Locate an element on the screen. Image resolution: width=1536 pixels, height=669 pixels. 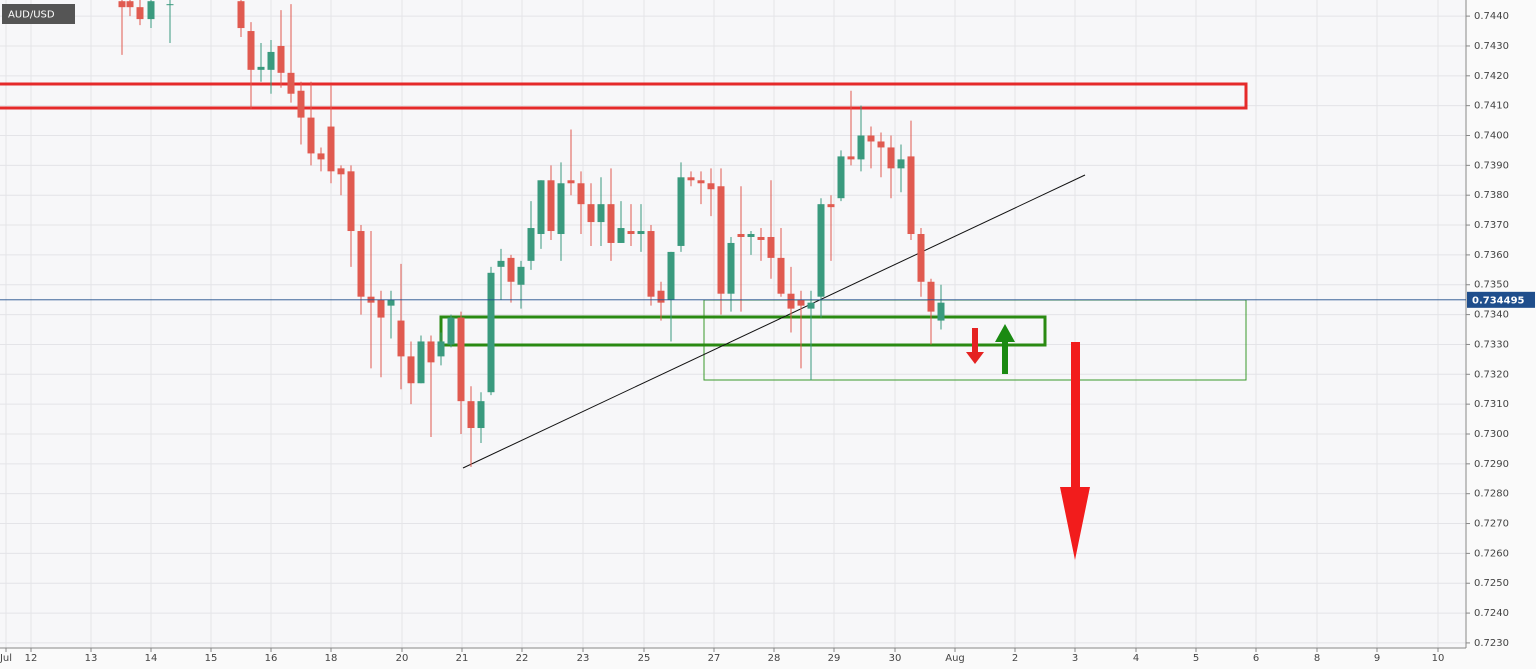
arrow-down-small is located at coordinates (975, 346).